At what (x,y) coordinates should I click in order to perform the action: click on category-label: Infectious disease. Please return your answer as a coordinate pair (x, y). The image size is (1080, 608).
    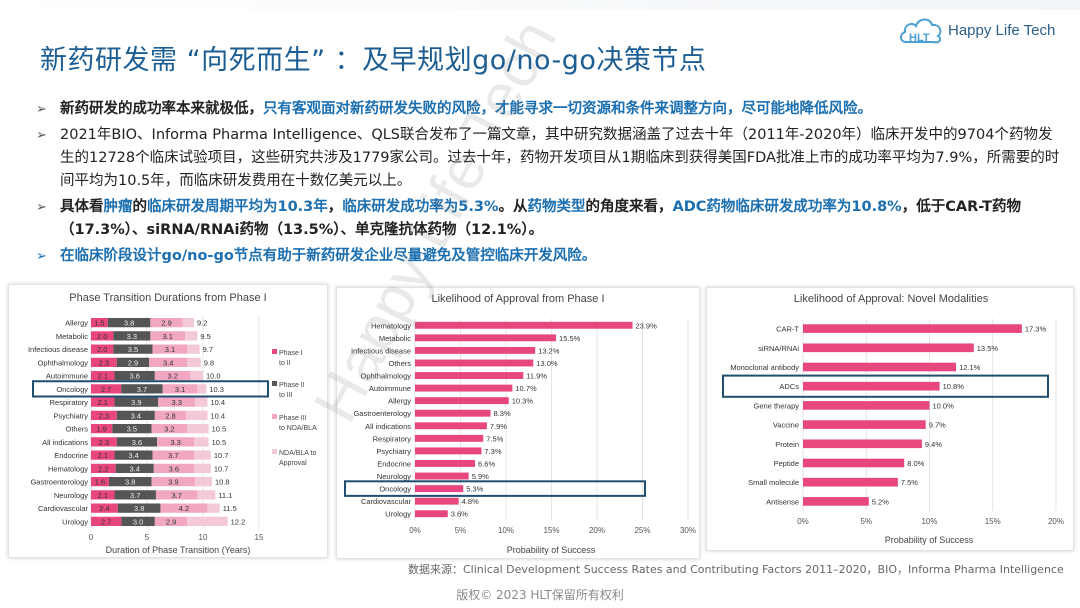
    Looking at the image, I should click on (58, 349).